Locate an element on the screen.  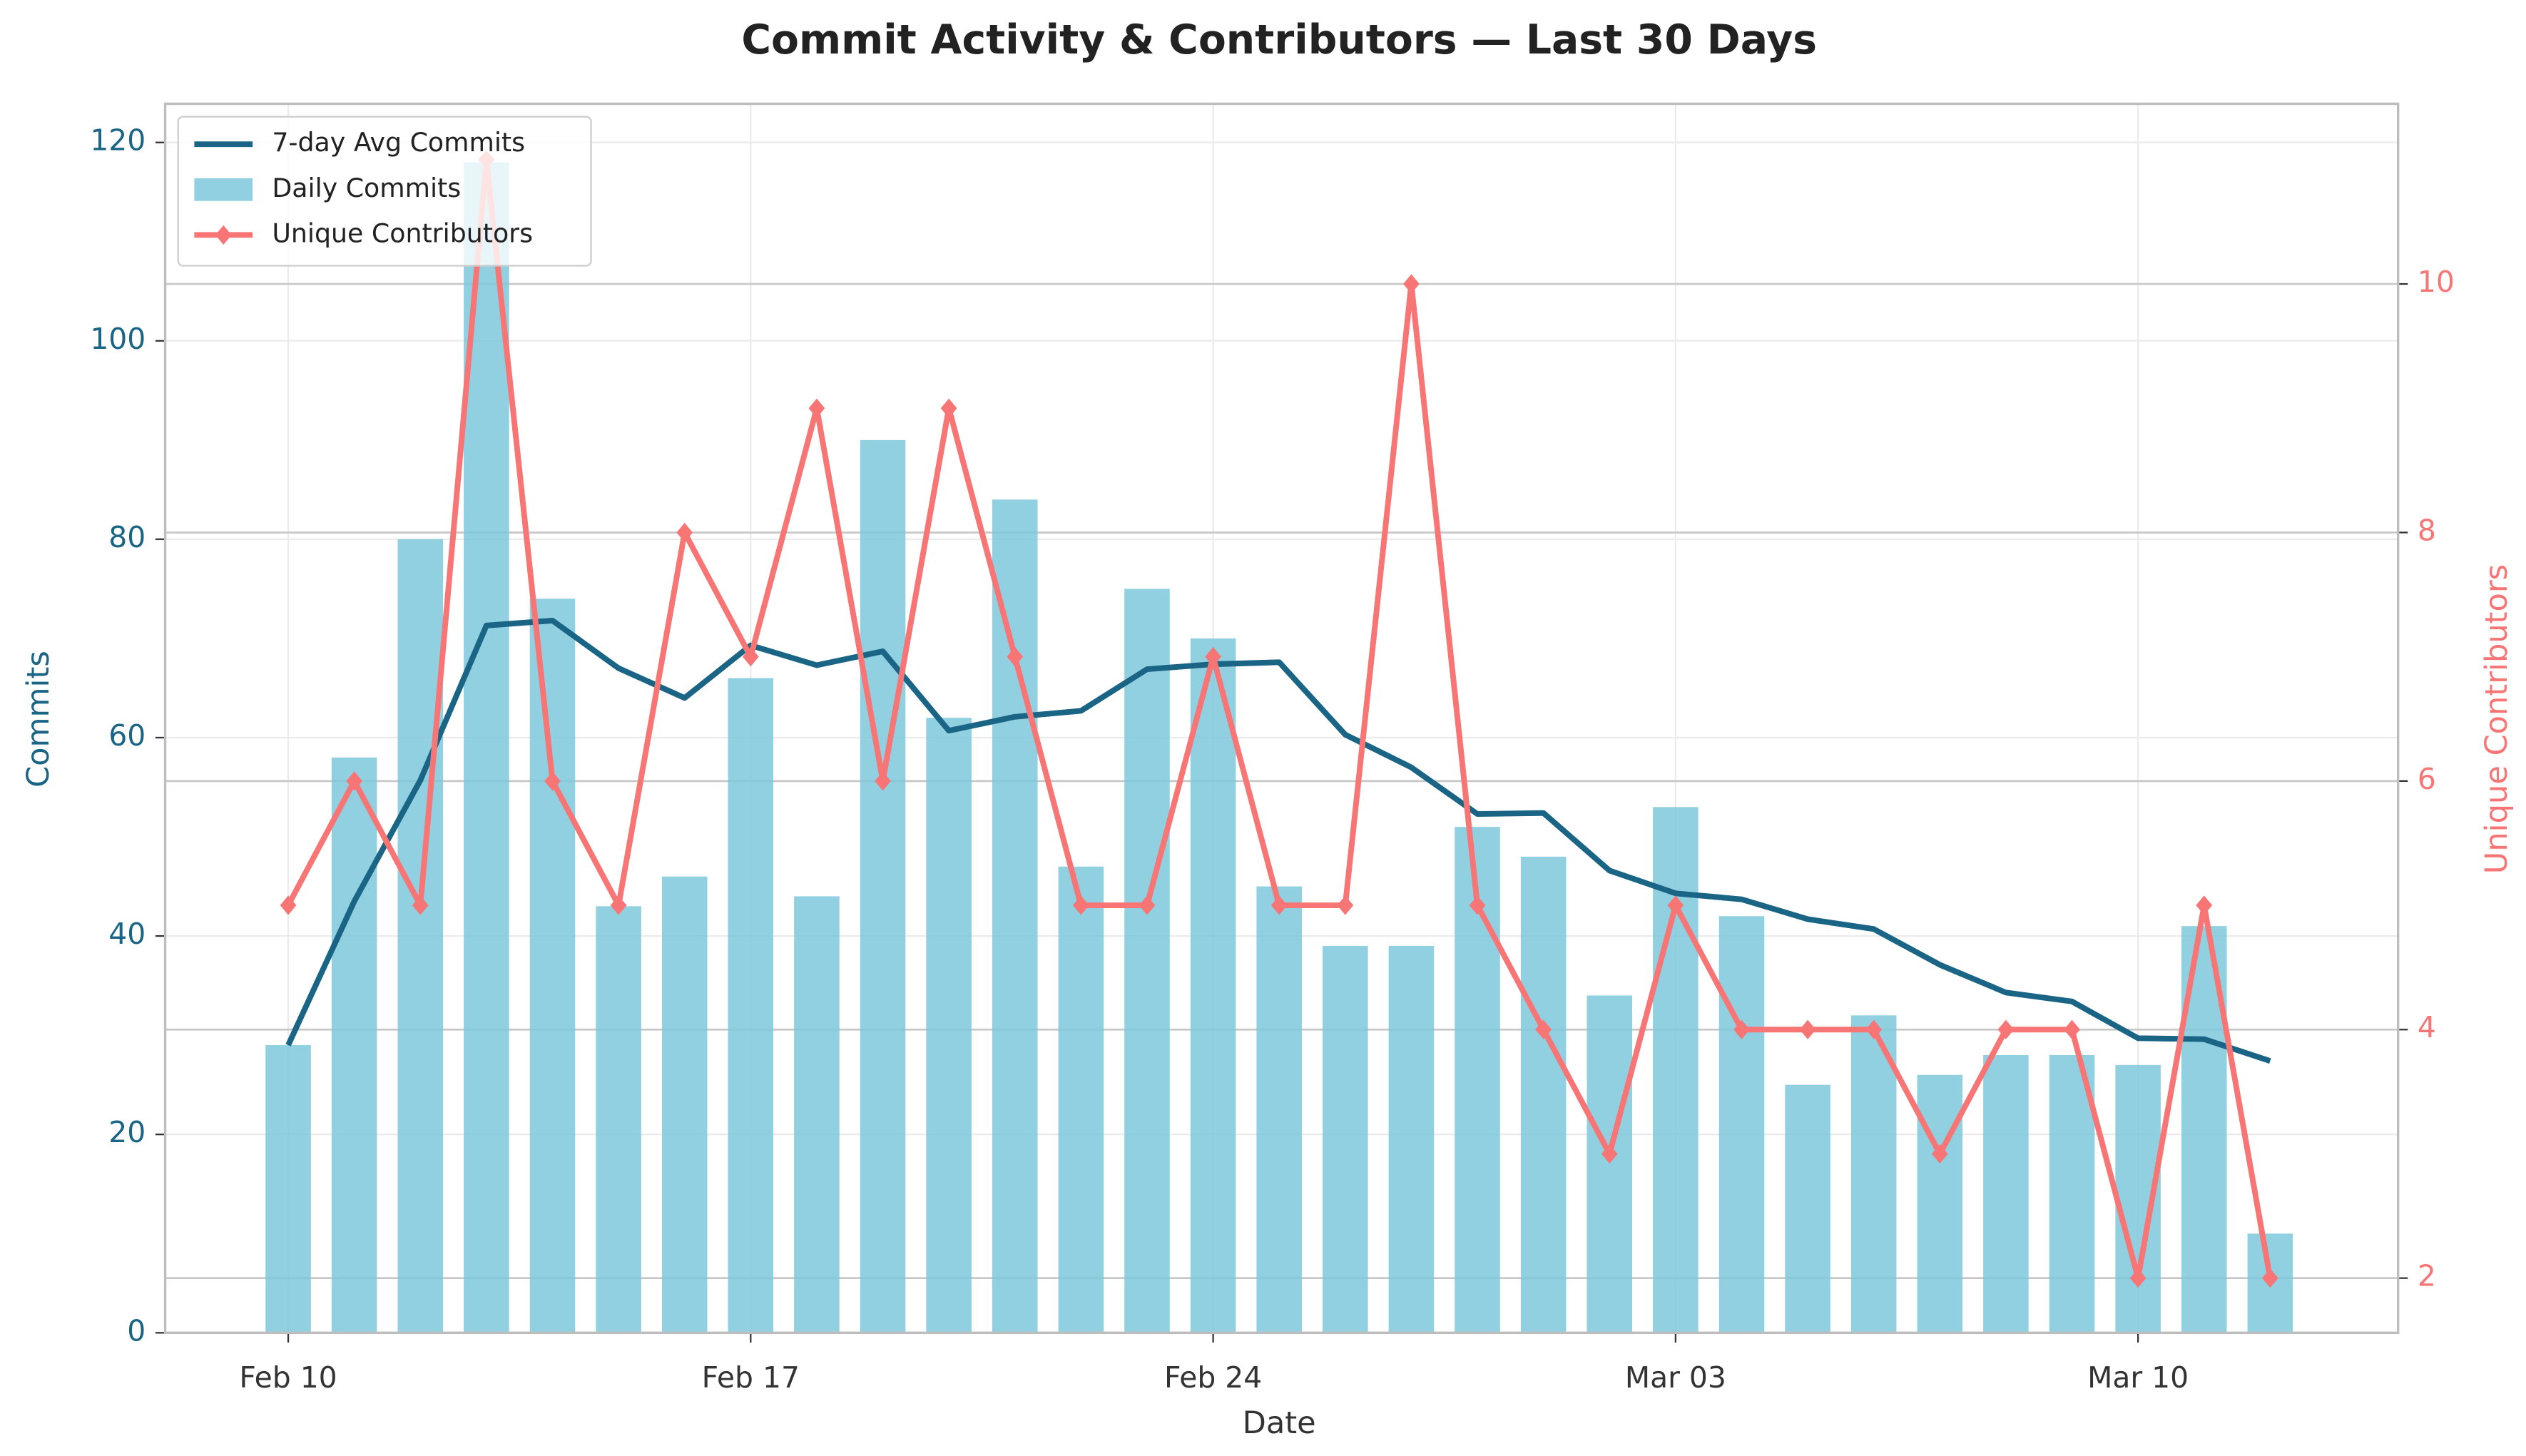
y-tick-label: 40 is located at coordinates (127, 934).